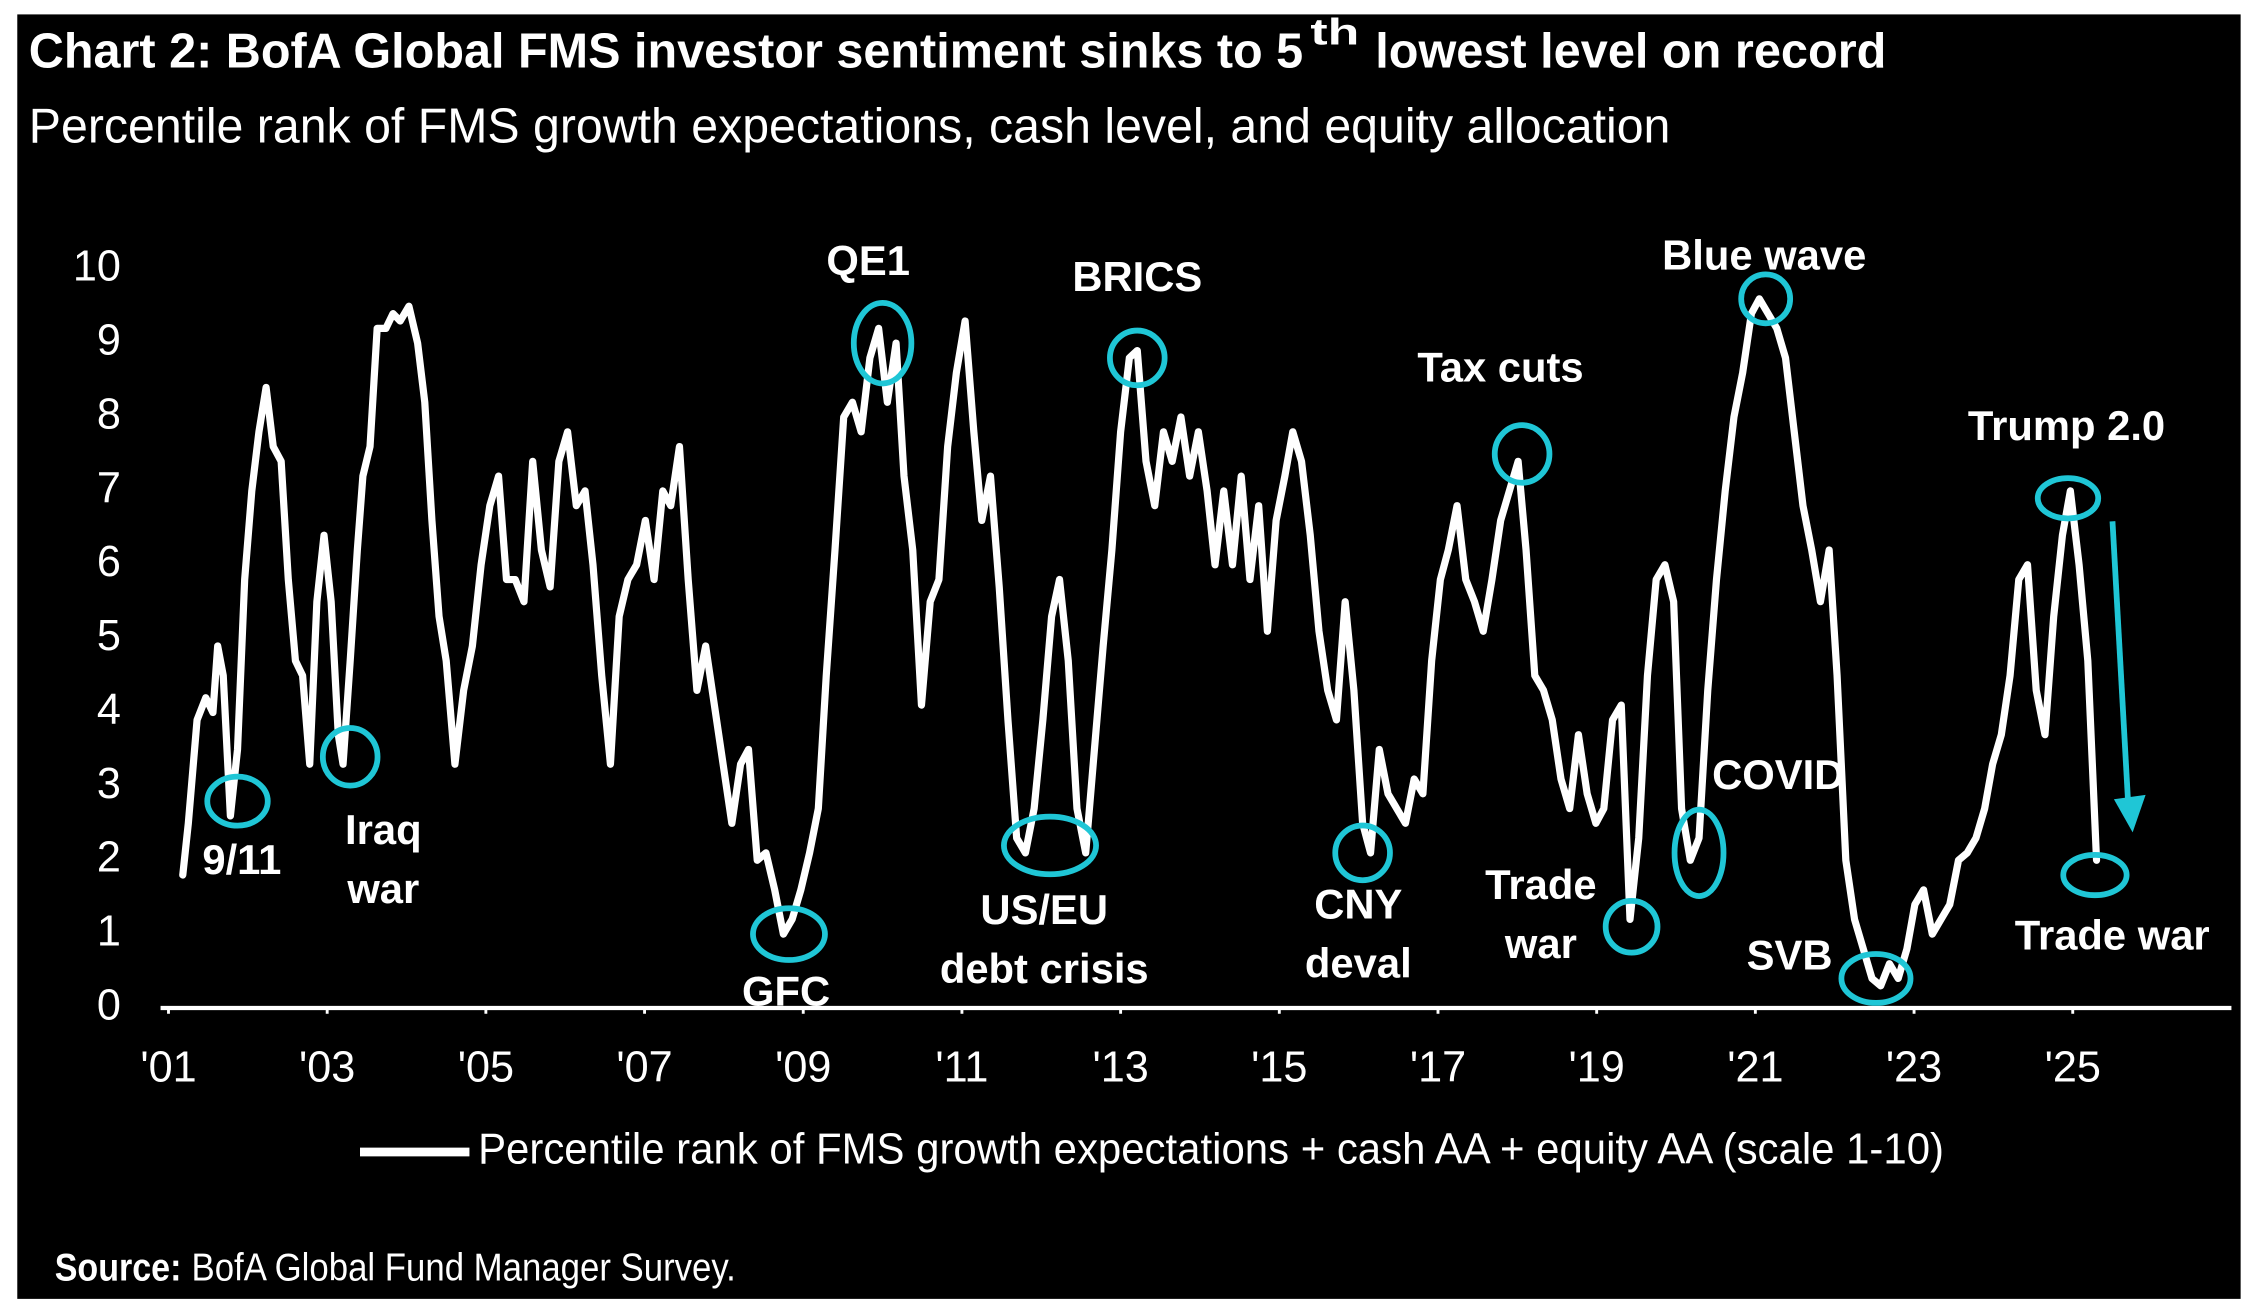 The image size is (2258, 1314). I want to click on y-tick-label: 2, so click(109, 858).